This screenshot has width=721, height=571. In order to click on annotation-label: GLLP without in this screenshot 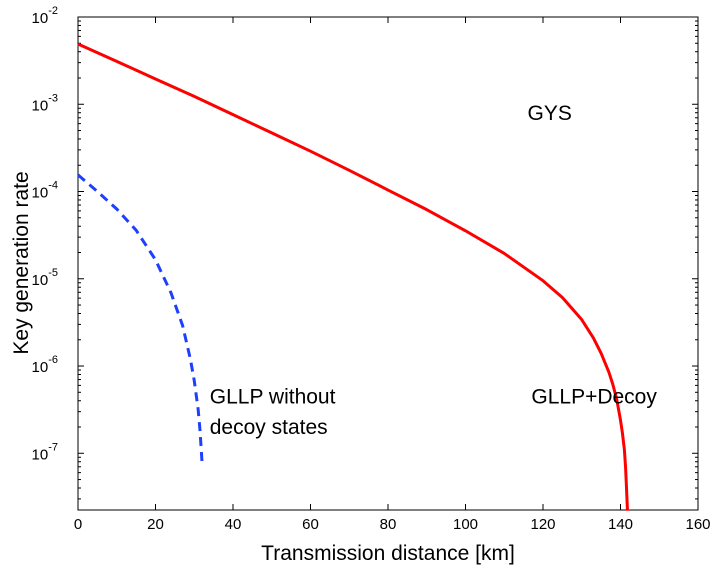, I will do `click(273, 397)`.